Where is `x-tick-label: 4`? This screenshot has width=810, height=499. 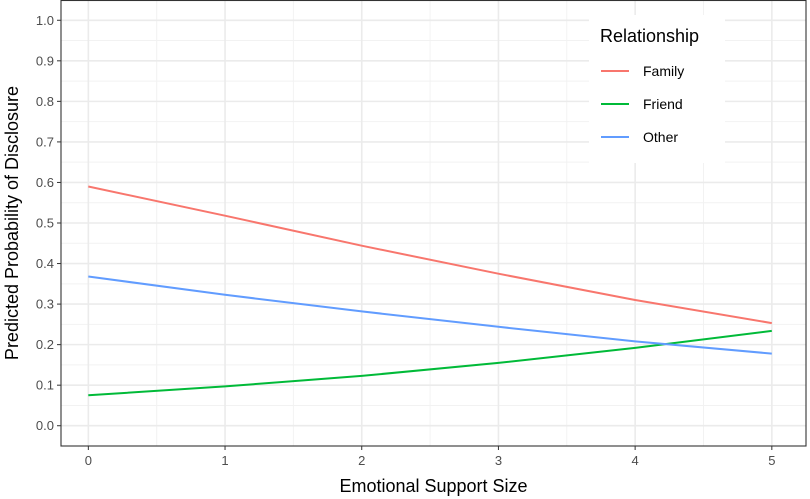
x-tick-label: 4 is located at coordinates (635, 460).